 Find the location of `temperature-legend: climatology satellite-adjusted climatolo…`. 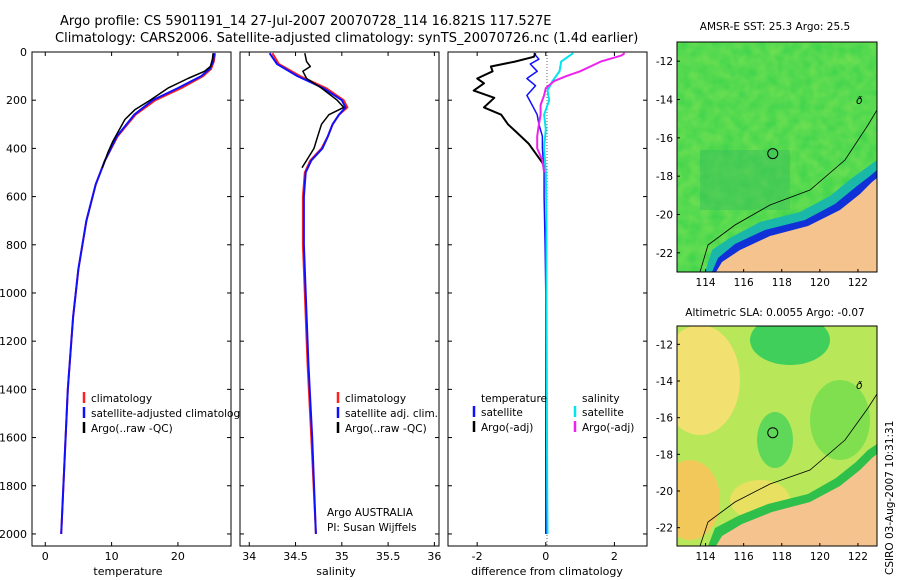

temperature-legend: climatology satellite-adjusted climatolo… is located at coordinates (164, 413).